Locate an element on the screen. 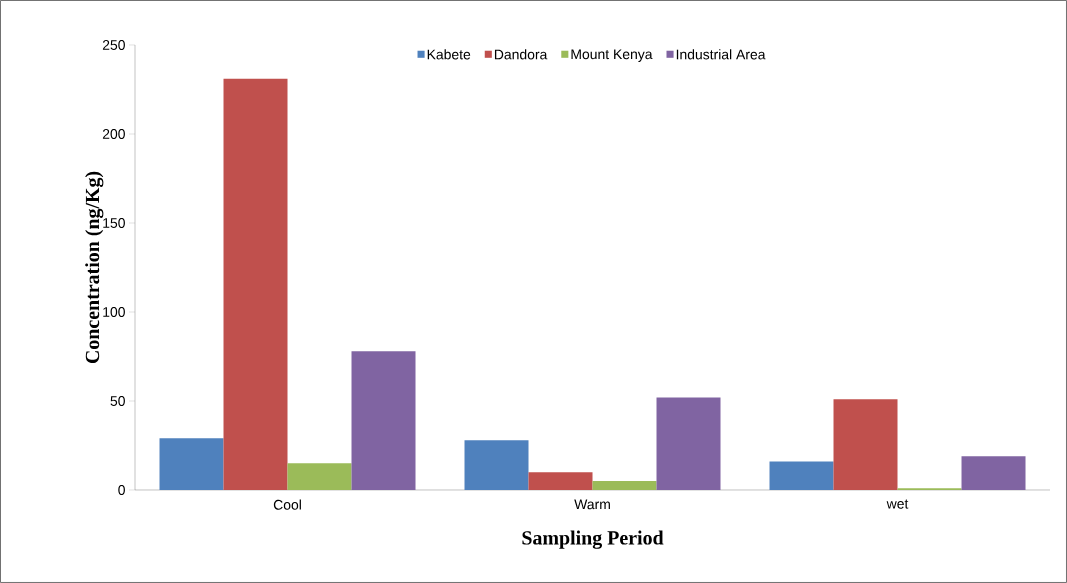 Image resolution: width=1067 pixels, height=583 pixels. y-tick-label: 0 is located at coordinates (121, 490).